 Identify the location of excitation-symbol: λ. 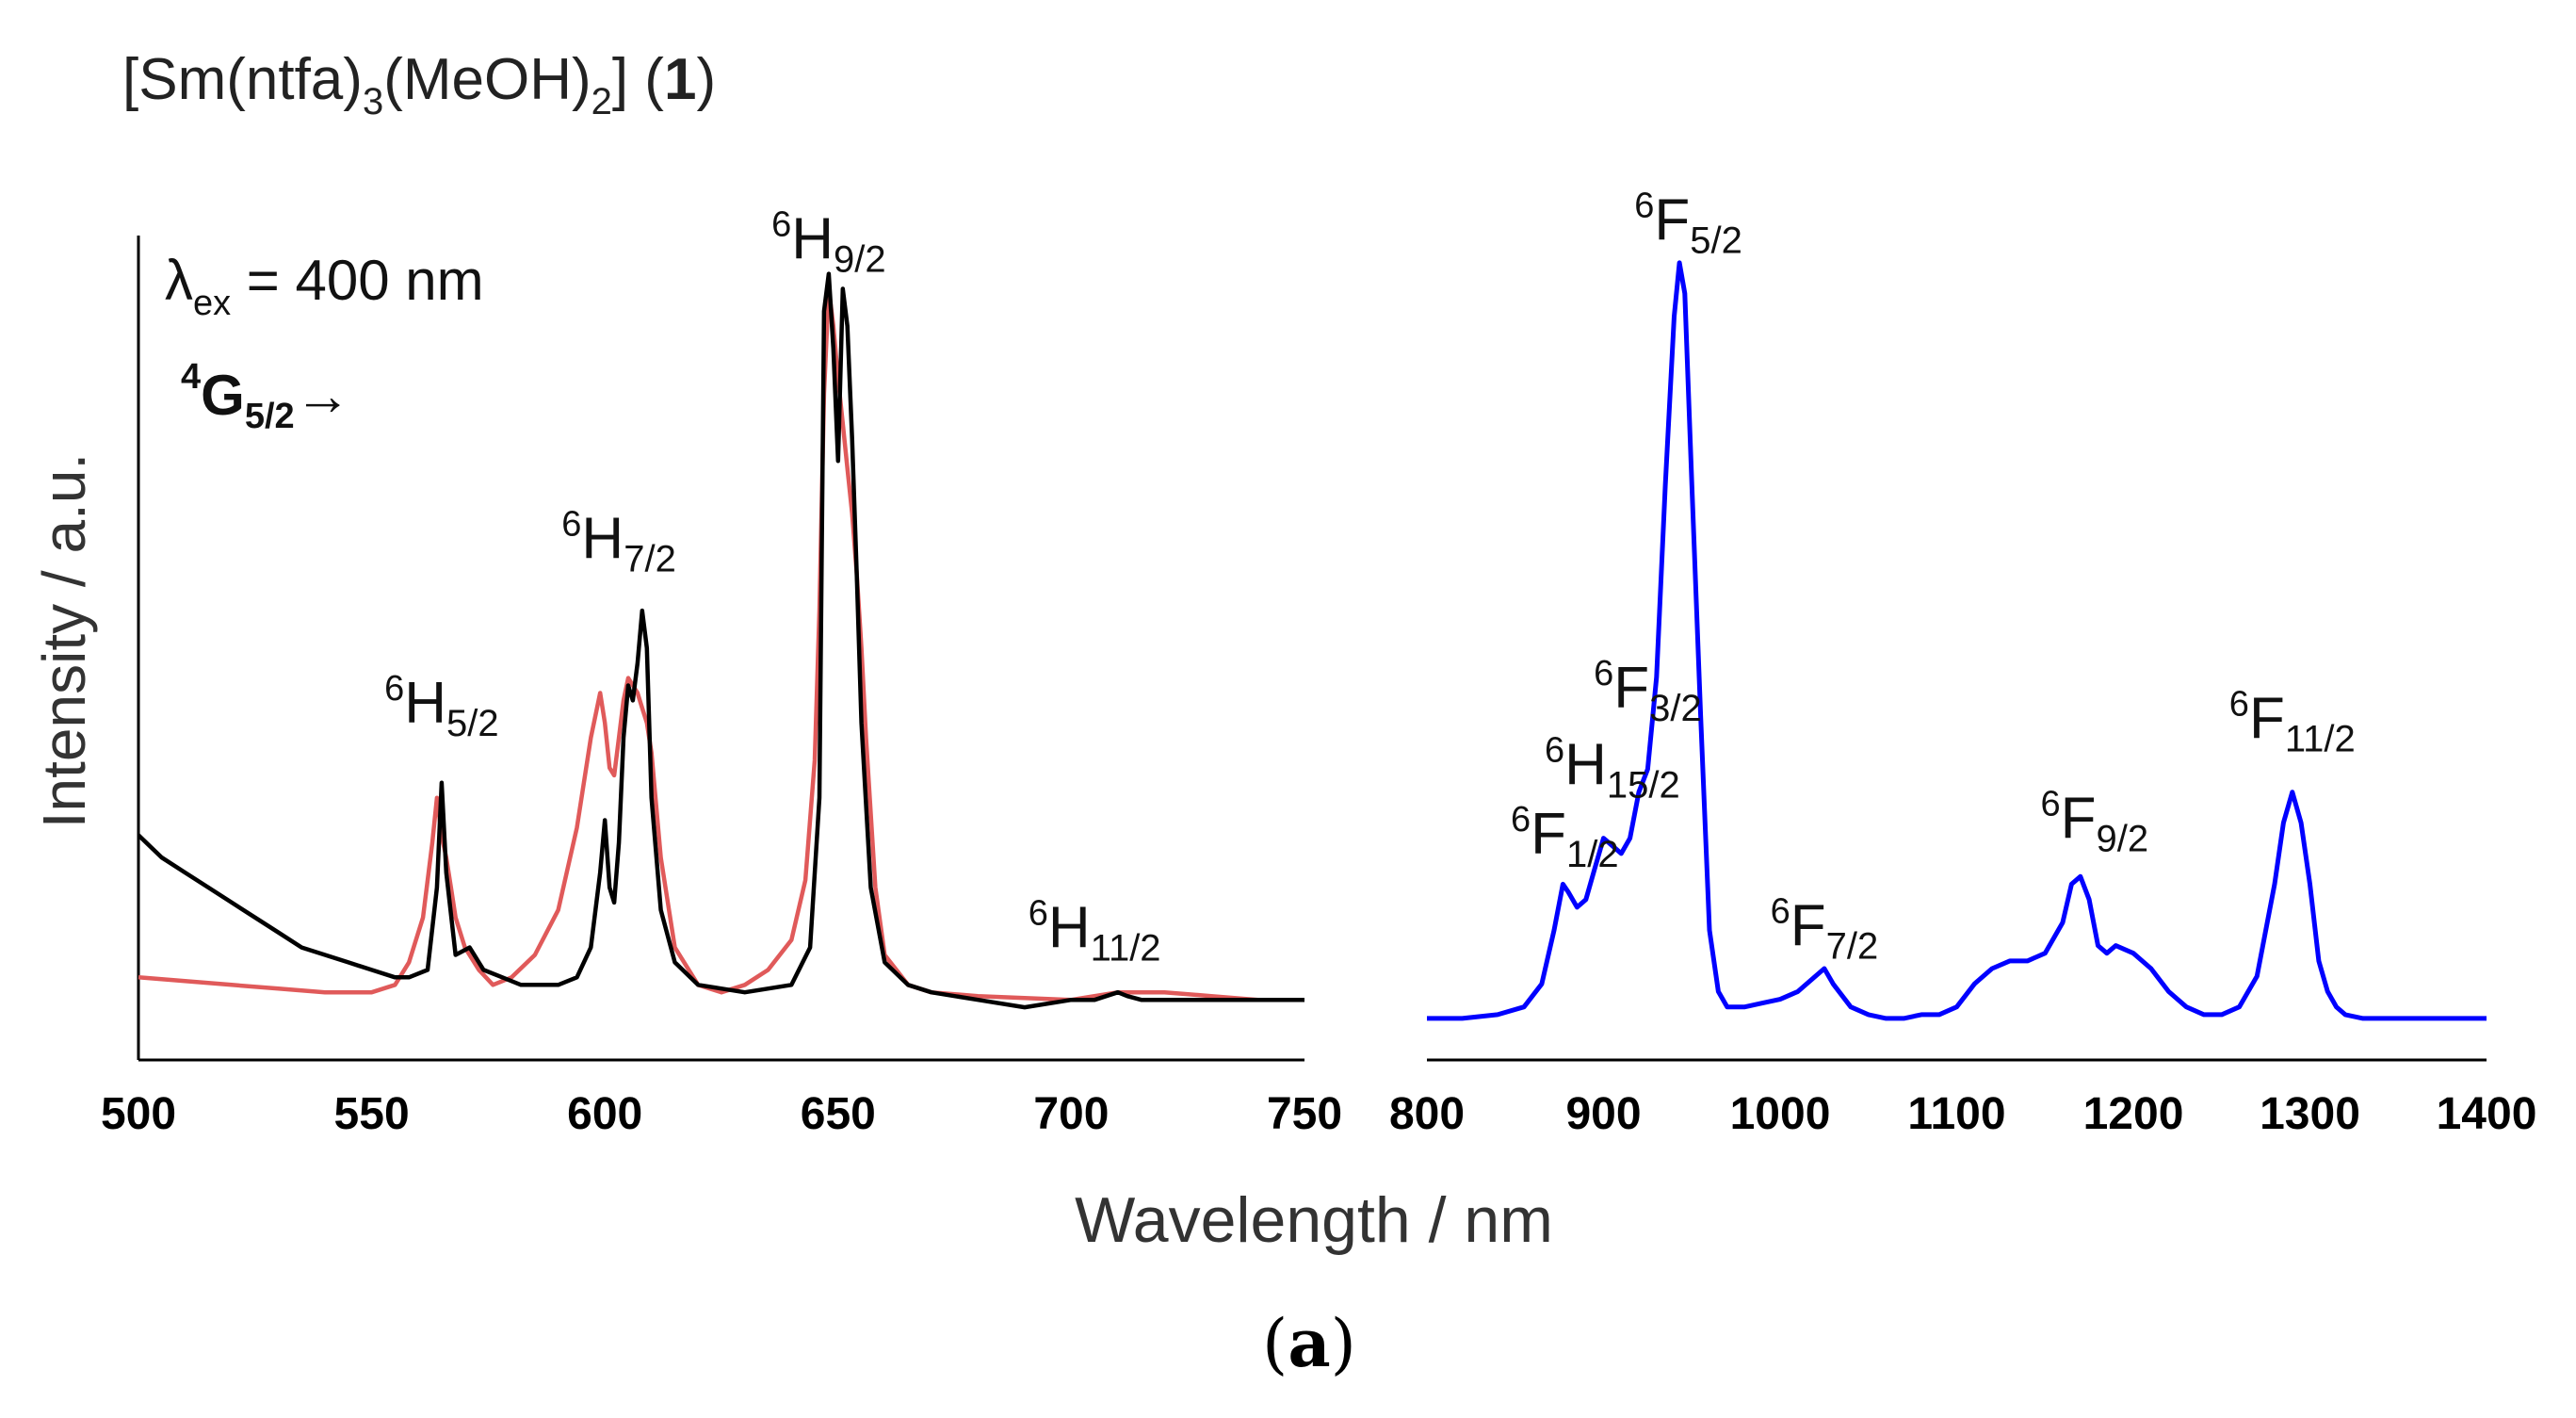
(179, 280).